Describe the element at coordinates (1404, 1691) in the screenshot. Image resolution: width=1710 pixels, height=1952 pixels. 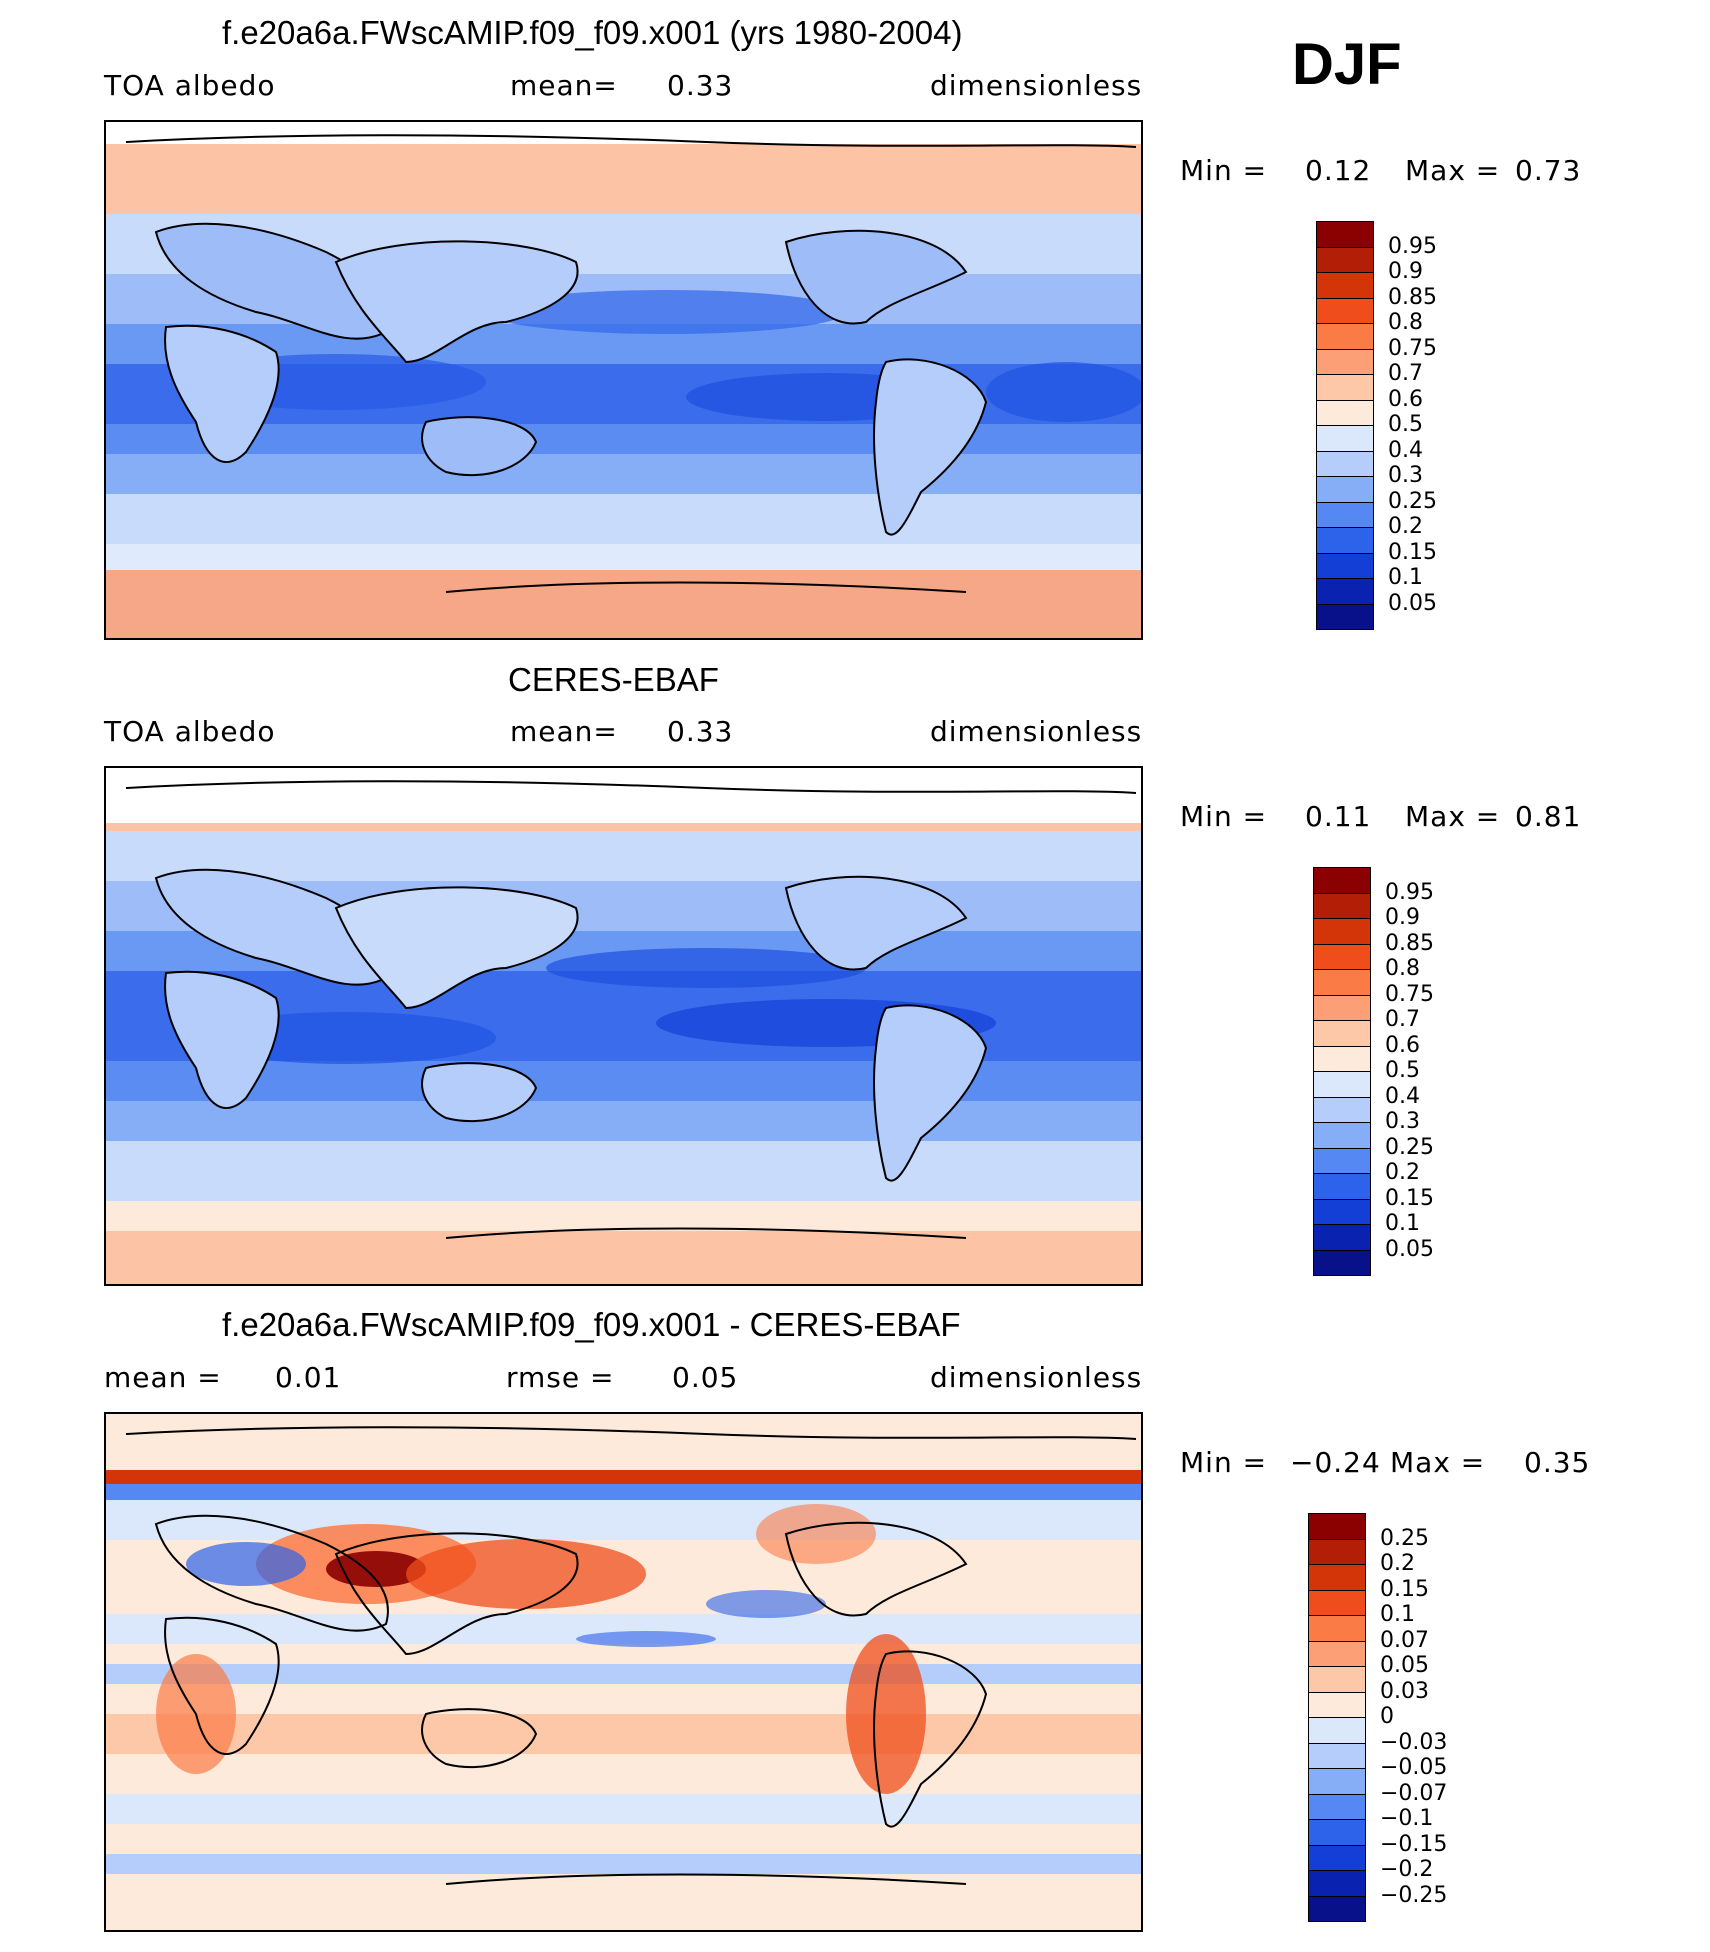
I see `colorbar-tick-label: 0.03` at that location.